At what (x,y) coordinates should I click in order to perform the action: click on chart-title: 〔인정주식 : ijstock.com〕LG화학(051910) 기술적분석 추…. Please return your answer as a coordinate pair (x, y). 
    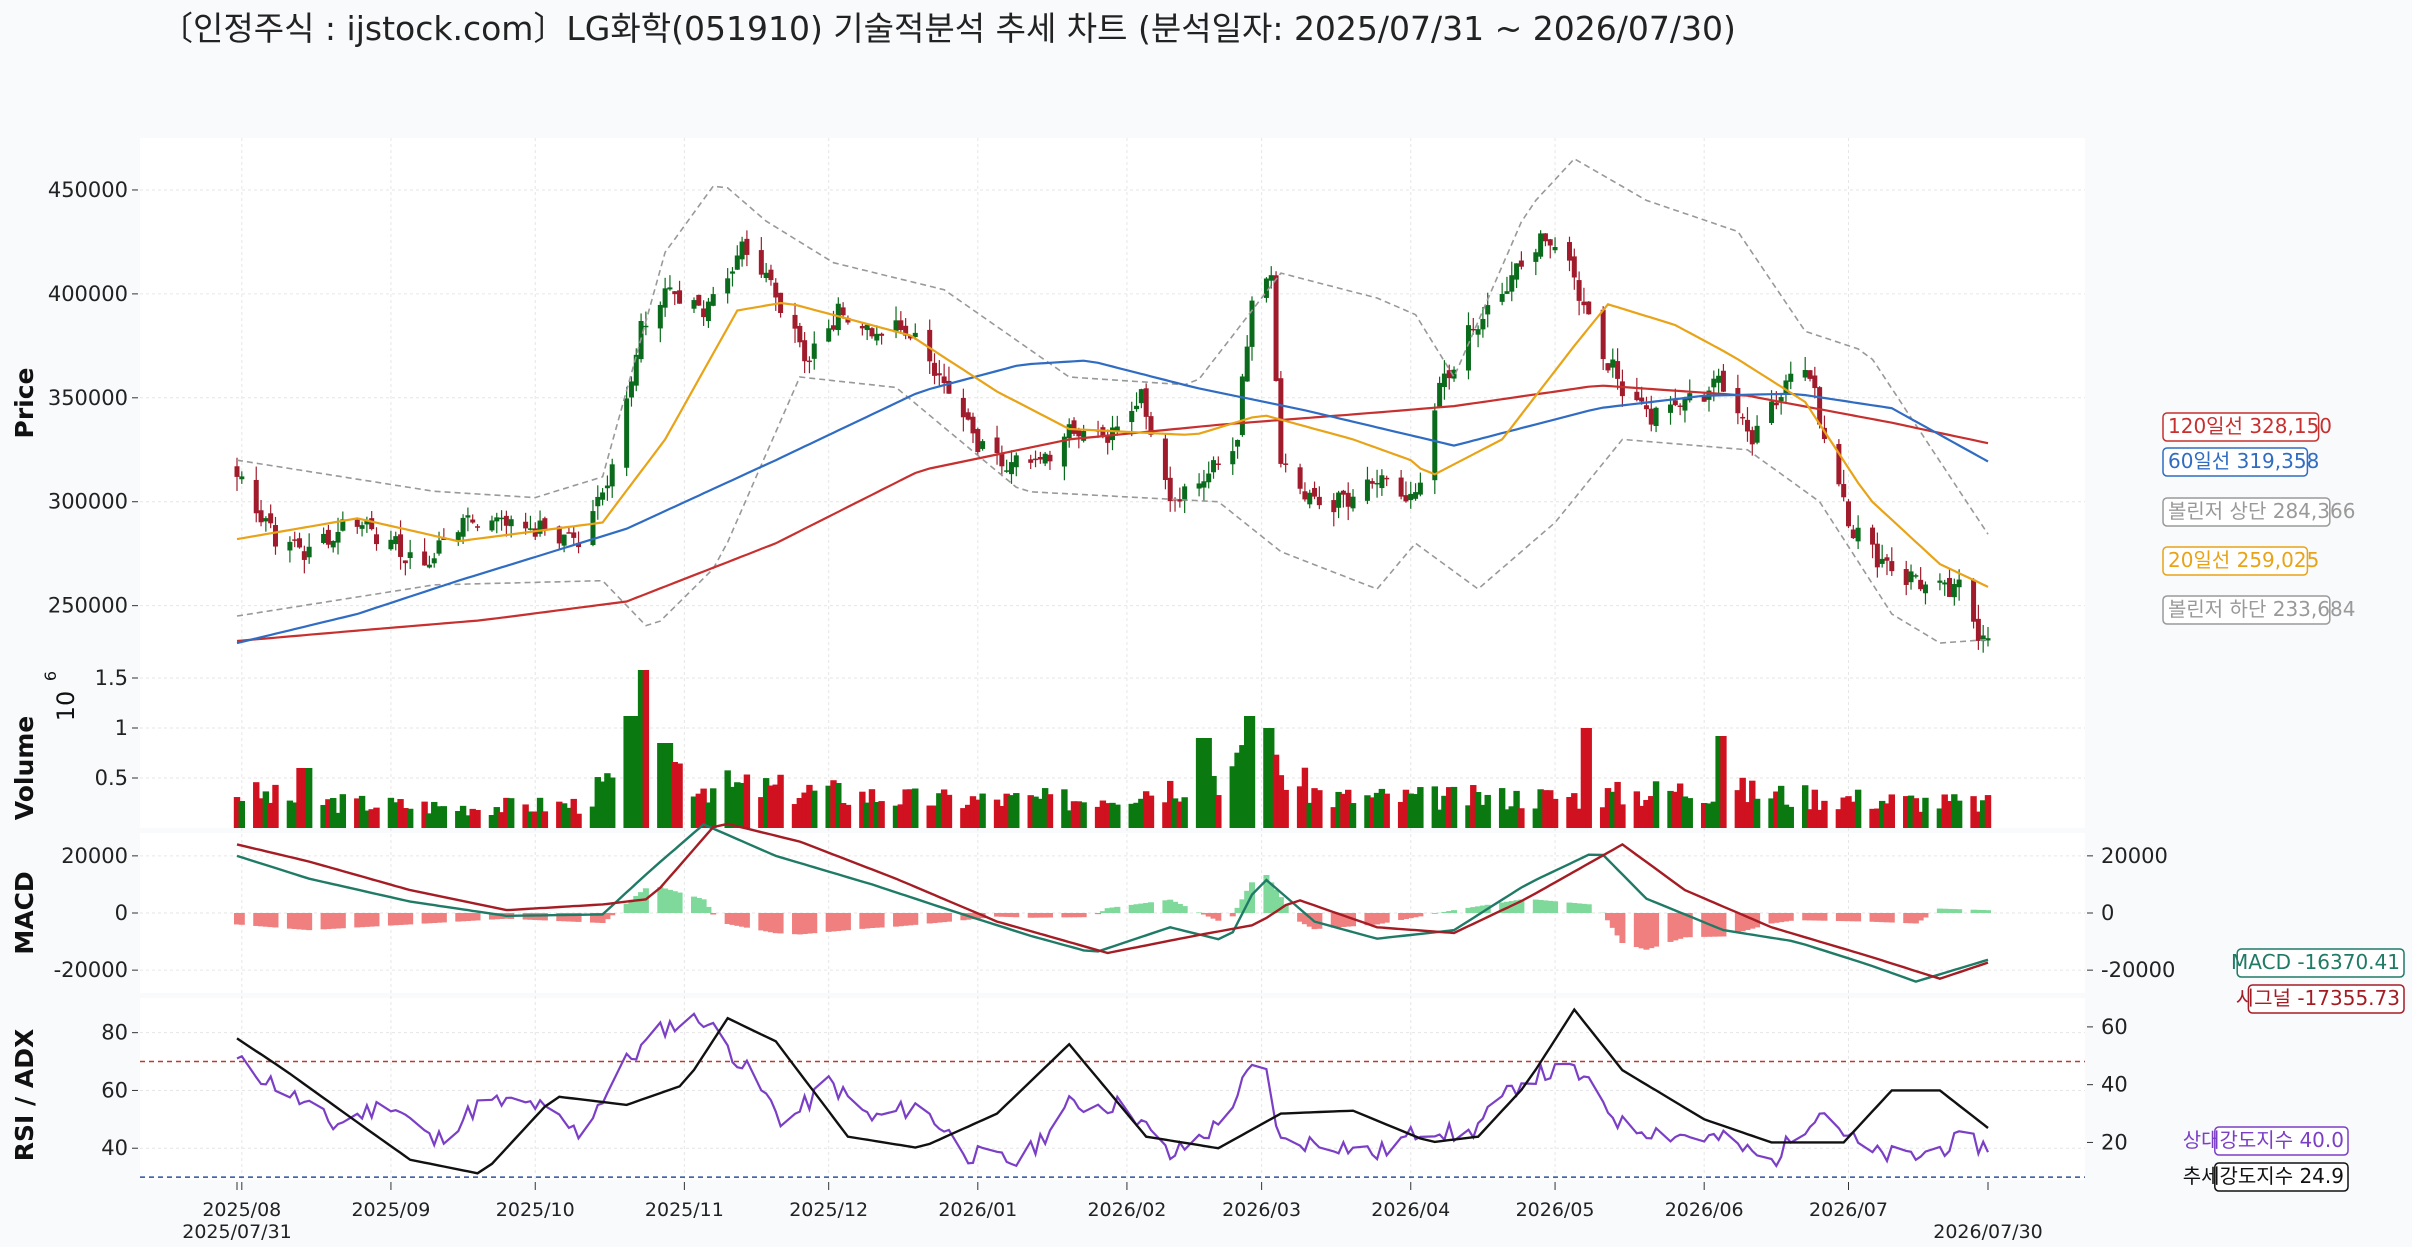
    Looking at the image, I should click on (948, 28).